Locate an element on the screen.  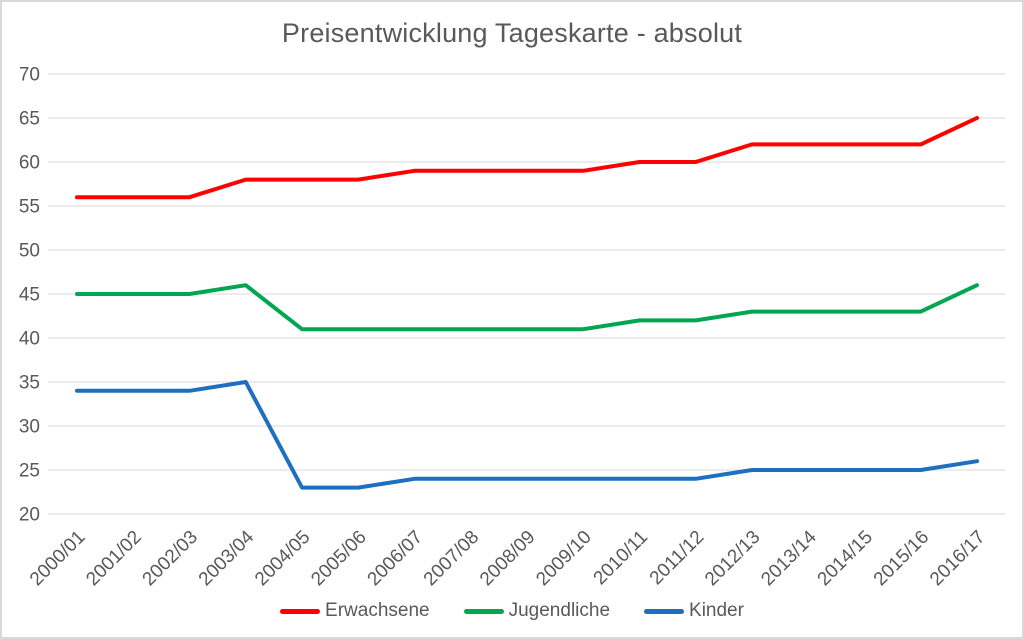
x-tick-label: 2006/07 is located at coordinates (395, 558).